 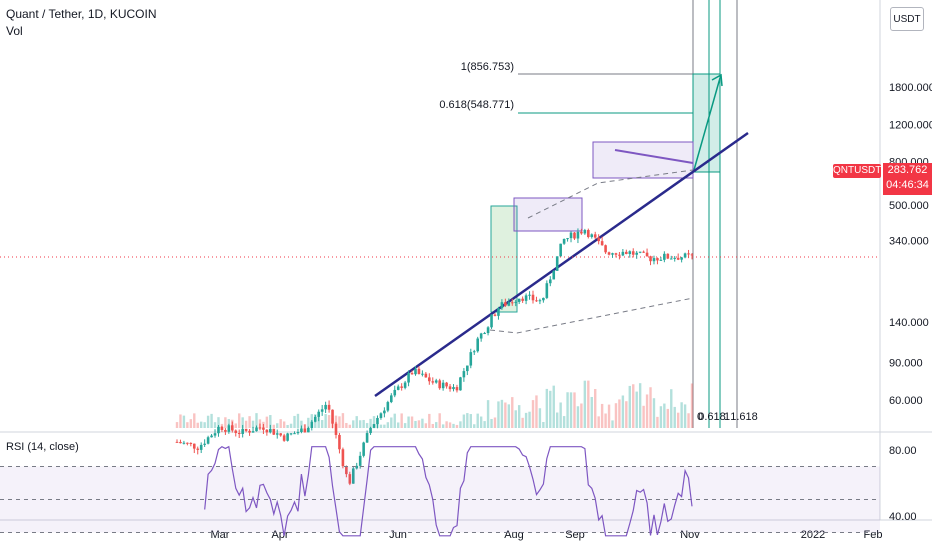 I want to click on currency-button: USDT, so click(x=907, y=19).